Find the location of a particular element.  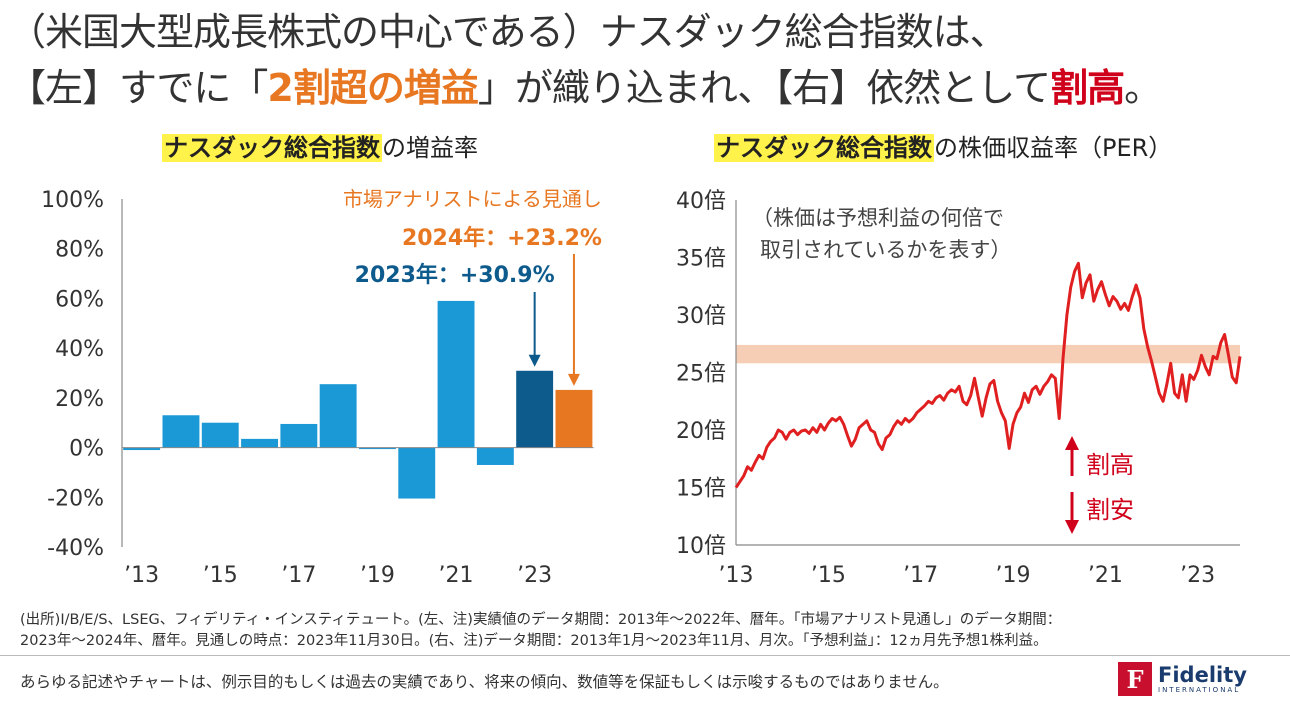

left-title-rest: の増益率 is located at coordinates (430, 148).